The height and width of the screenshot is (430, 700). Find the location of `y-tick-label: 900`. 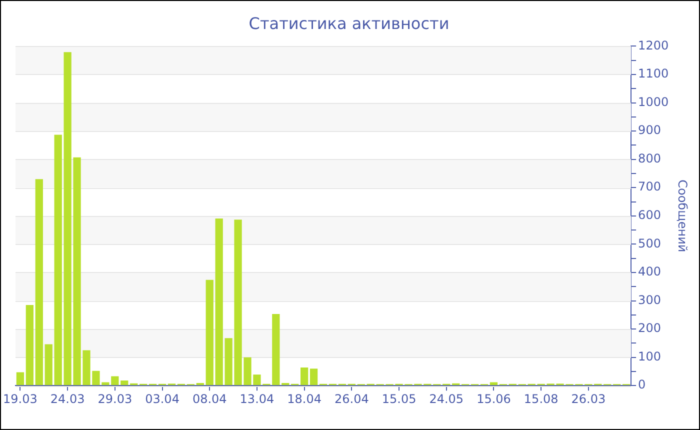

y-tick-label: 900 is located at coordinates (649, 130).